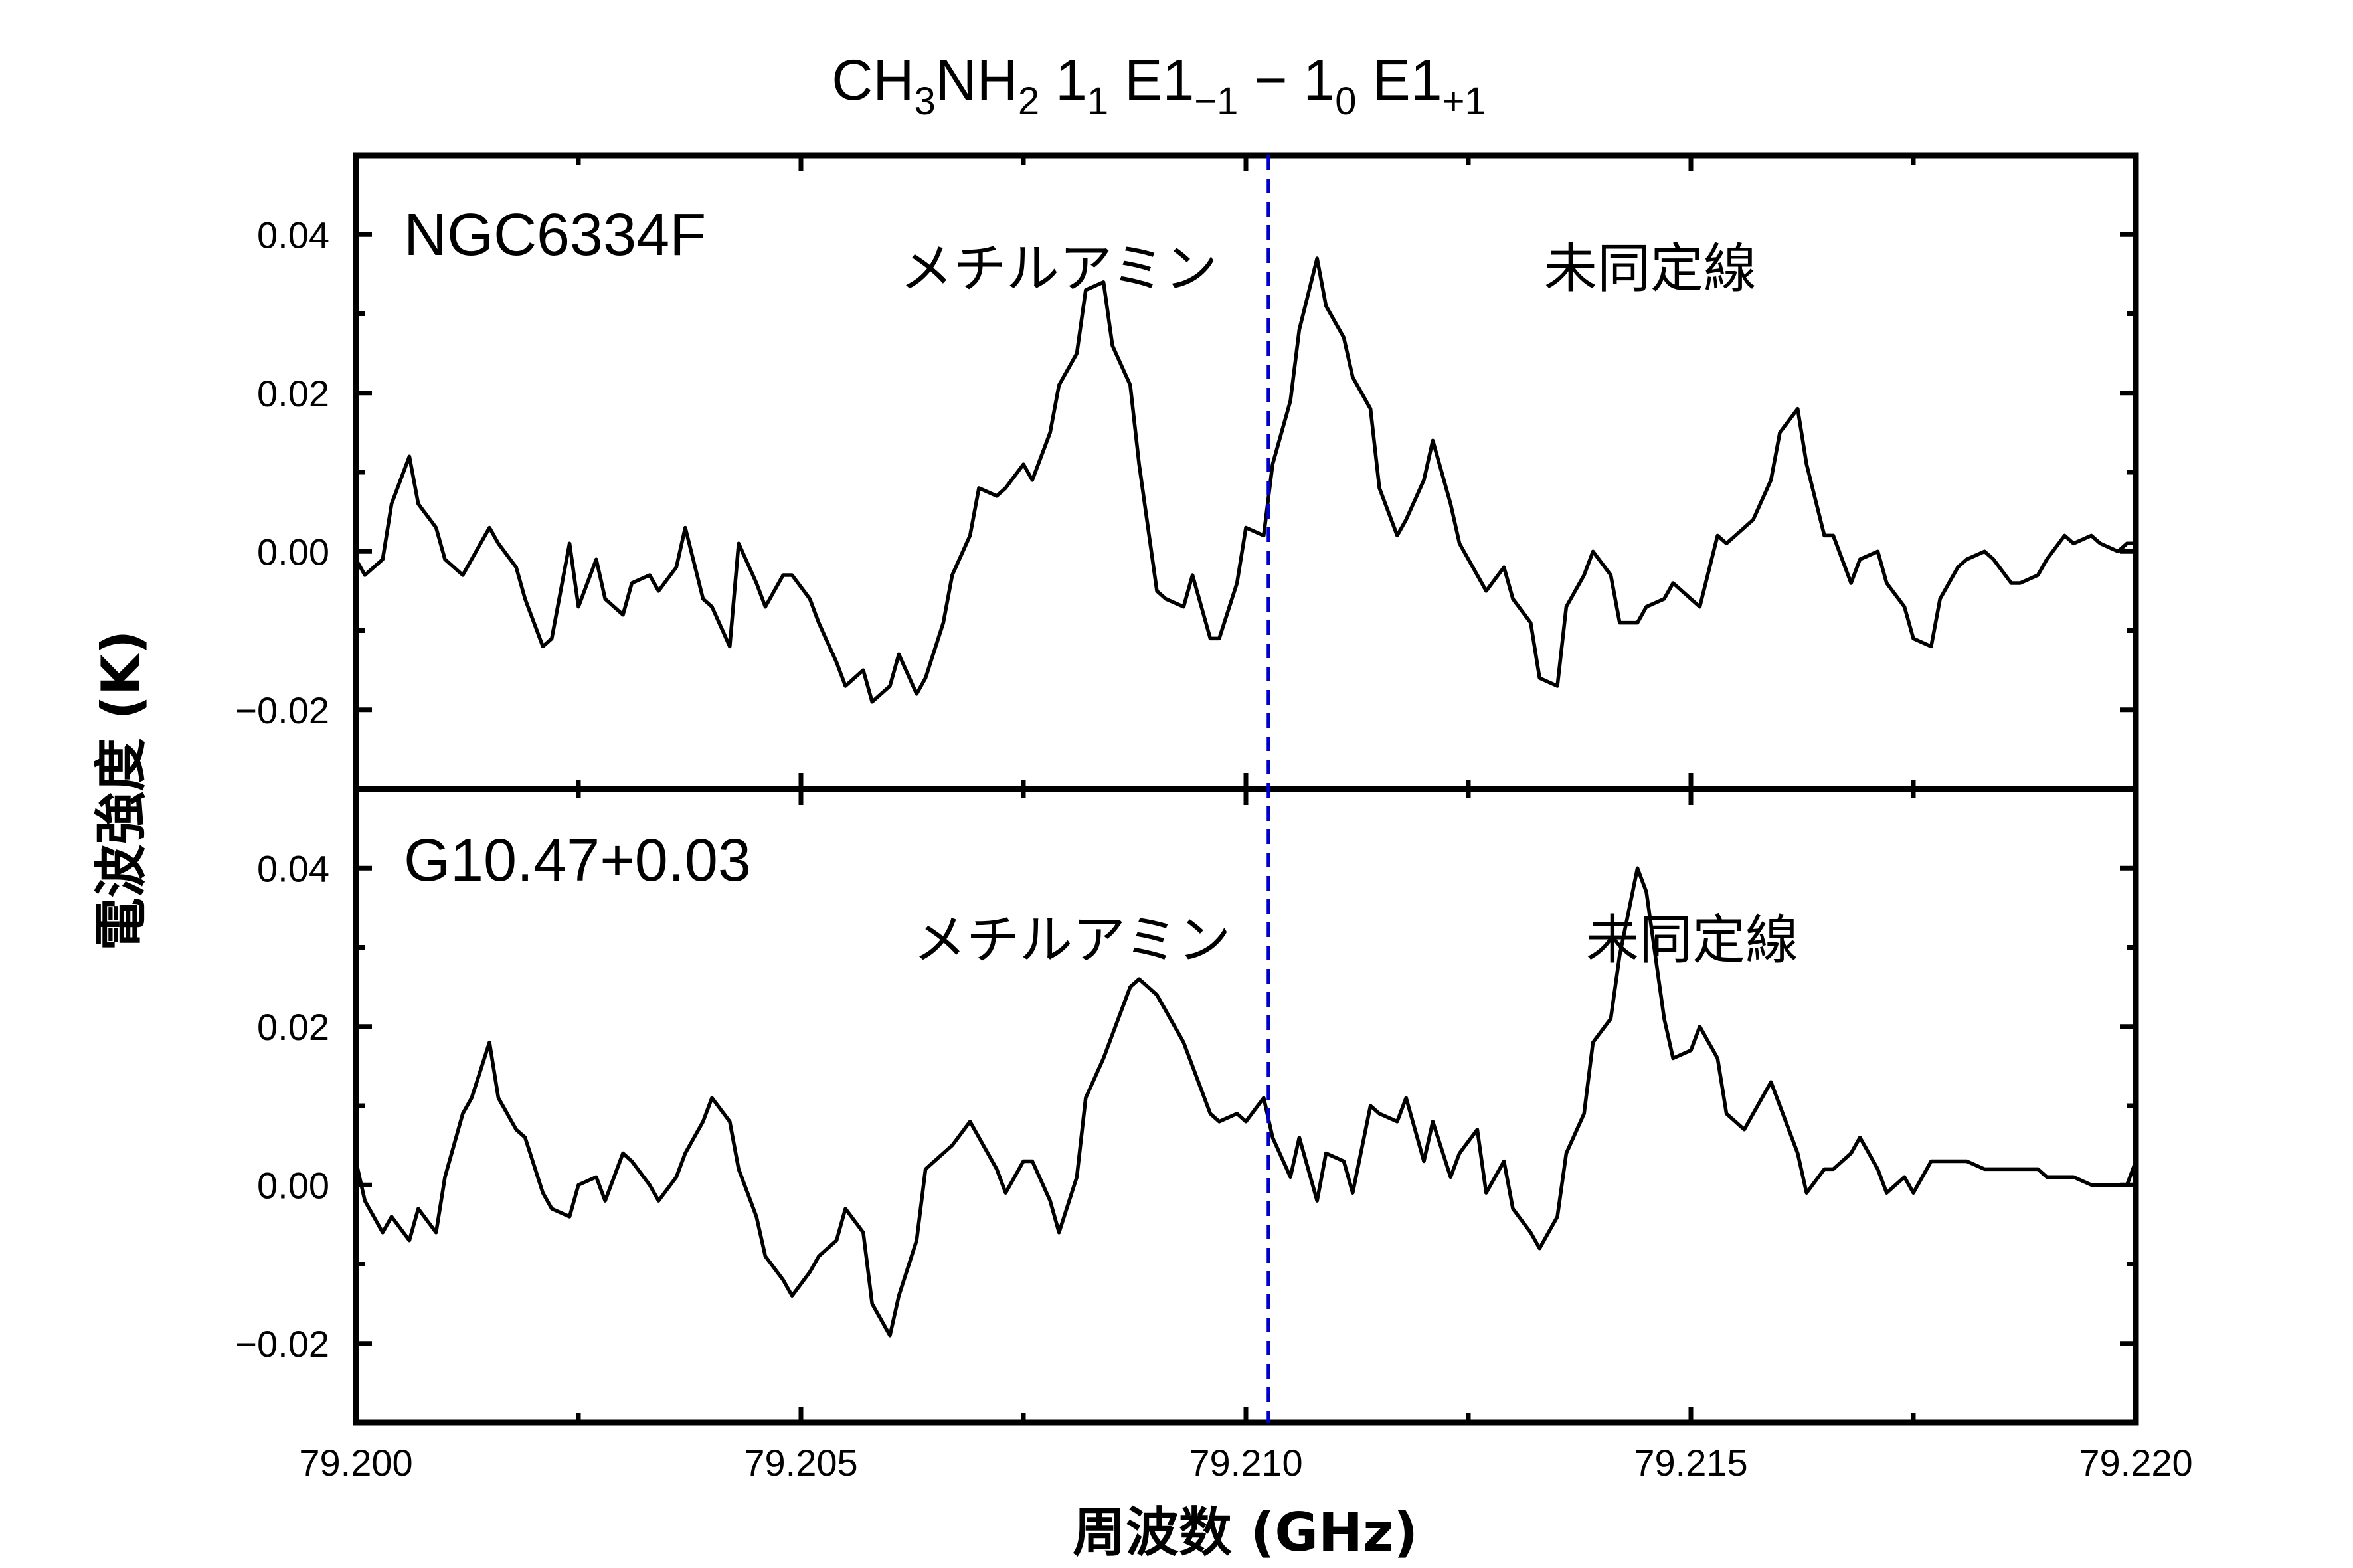 This screenshot has width=2353, height=1568. Describe the element at coordinates (1158, 86) in the screenshot. I see `chart-title: CH3NH2 11 E1−1 − 10 E1+1` at that location.